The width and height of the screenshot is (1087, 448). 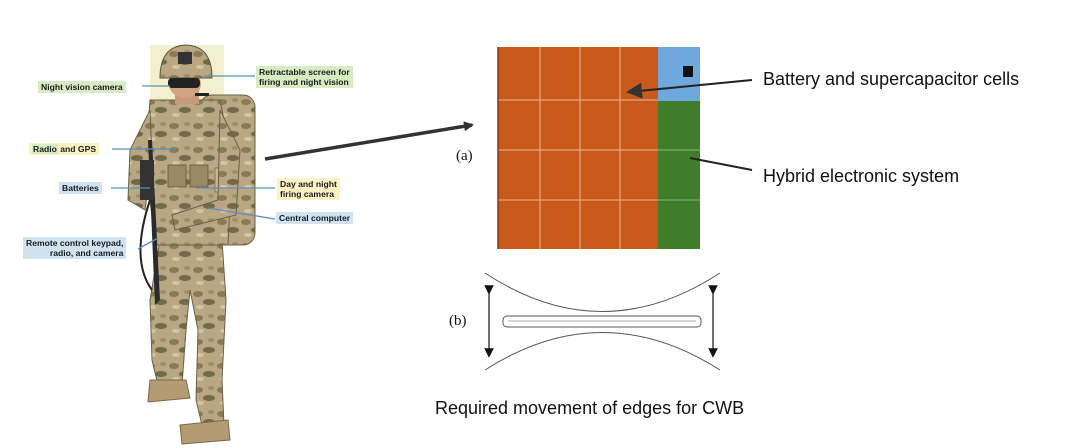 I want to click on leader-remote, so click(x=148, y=243).